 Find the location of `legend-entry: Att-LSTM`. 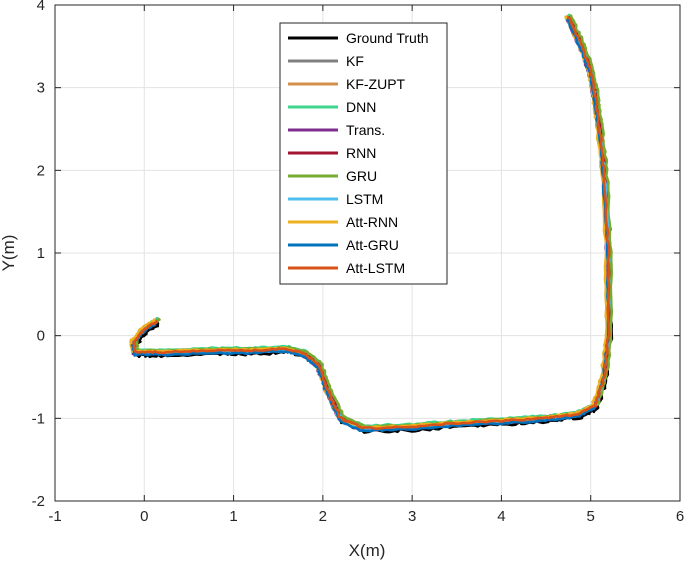

legend-entry: Att-LSTM is located at coordinates (375, 268).